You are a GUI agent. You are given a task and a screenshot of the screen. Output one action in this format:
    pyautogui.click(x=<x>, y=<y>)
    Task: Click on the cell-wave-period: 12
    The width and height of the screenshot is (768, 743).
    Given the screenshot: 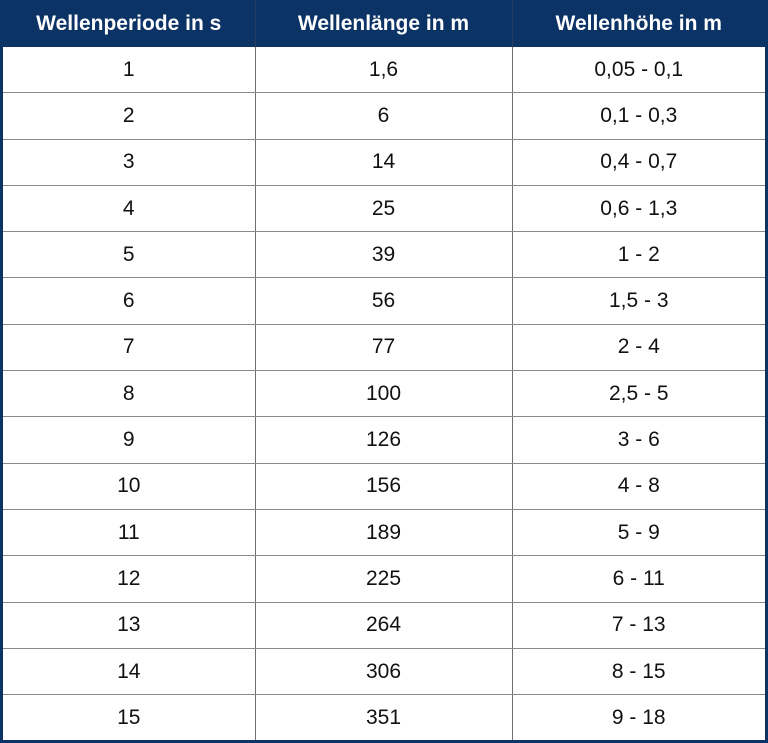 What is the action you would take?
    pyautogui.click(x=129, y=579)
    